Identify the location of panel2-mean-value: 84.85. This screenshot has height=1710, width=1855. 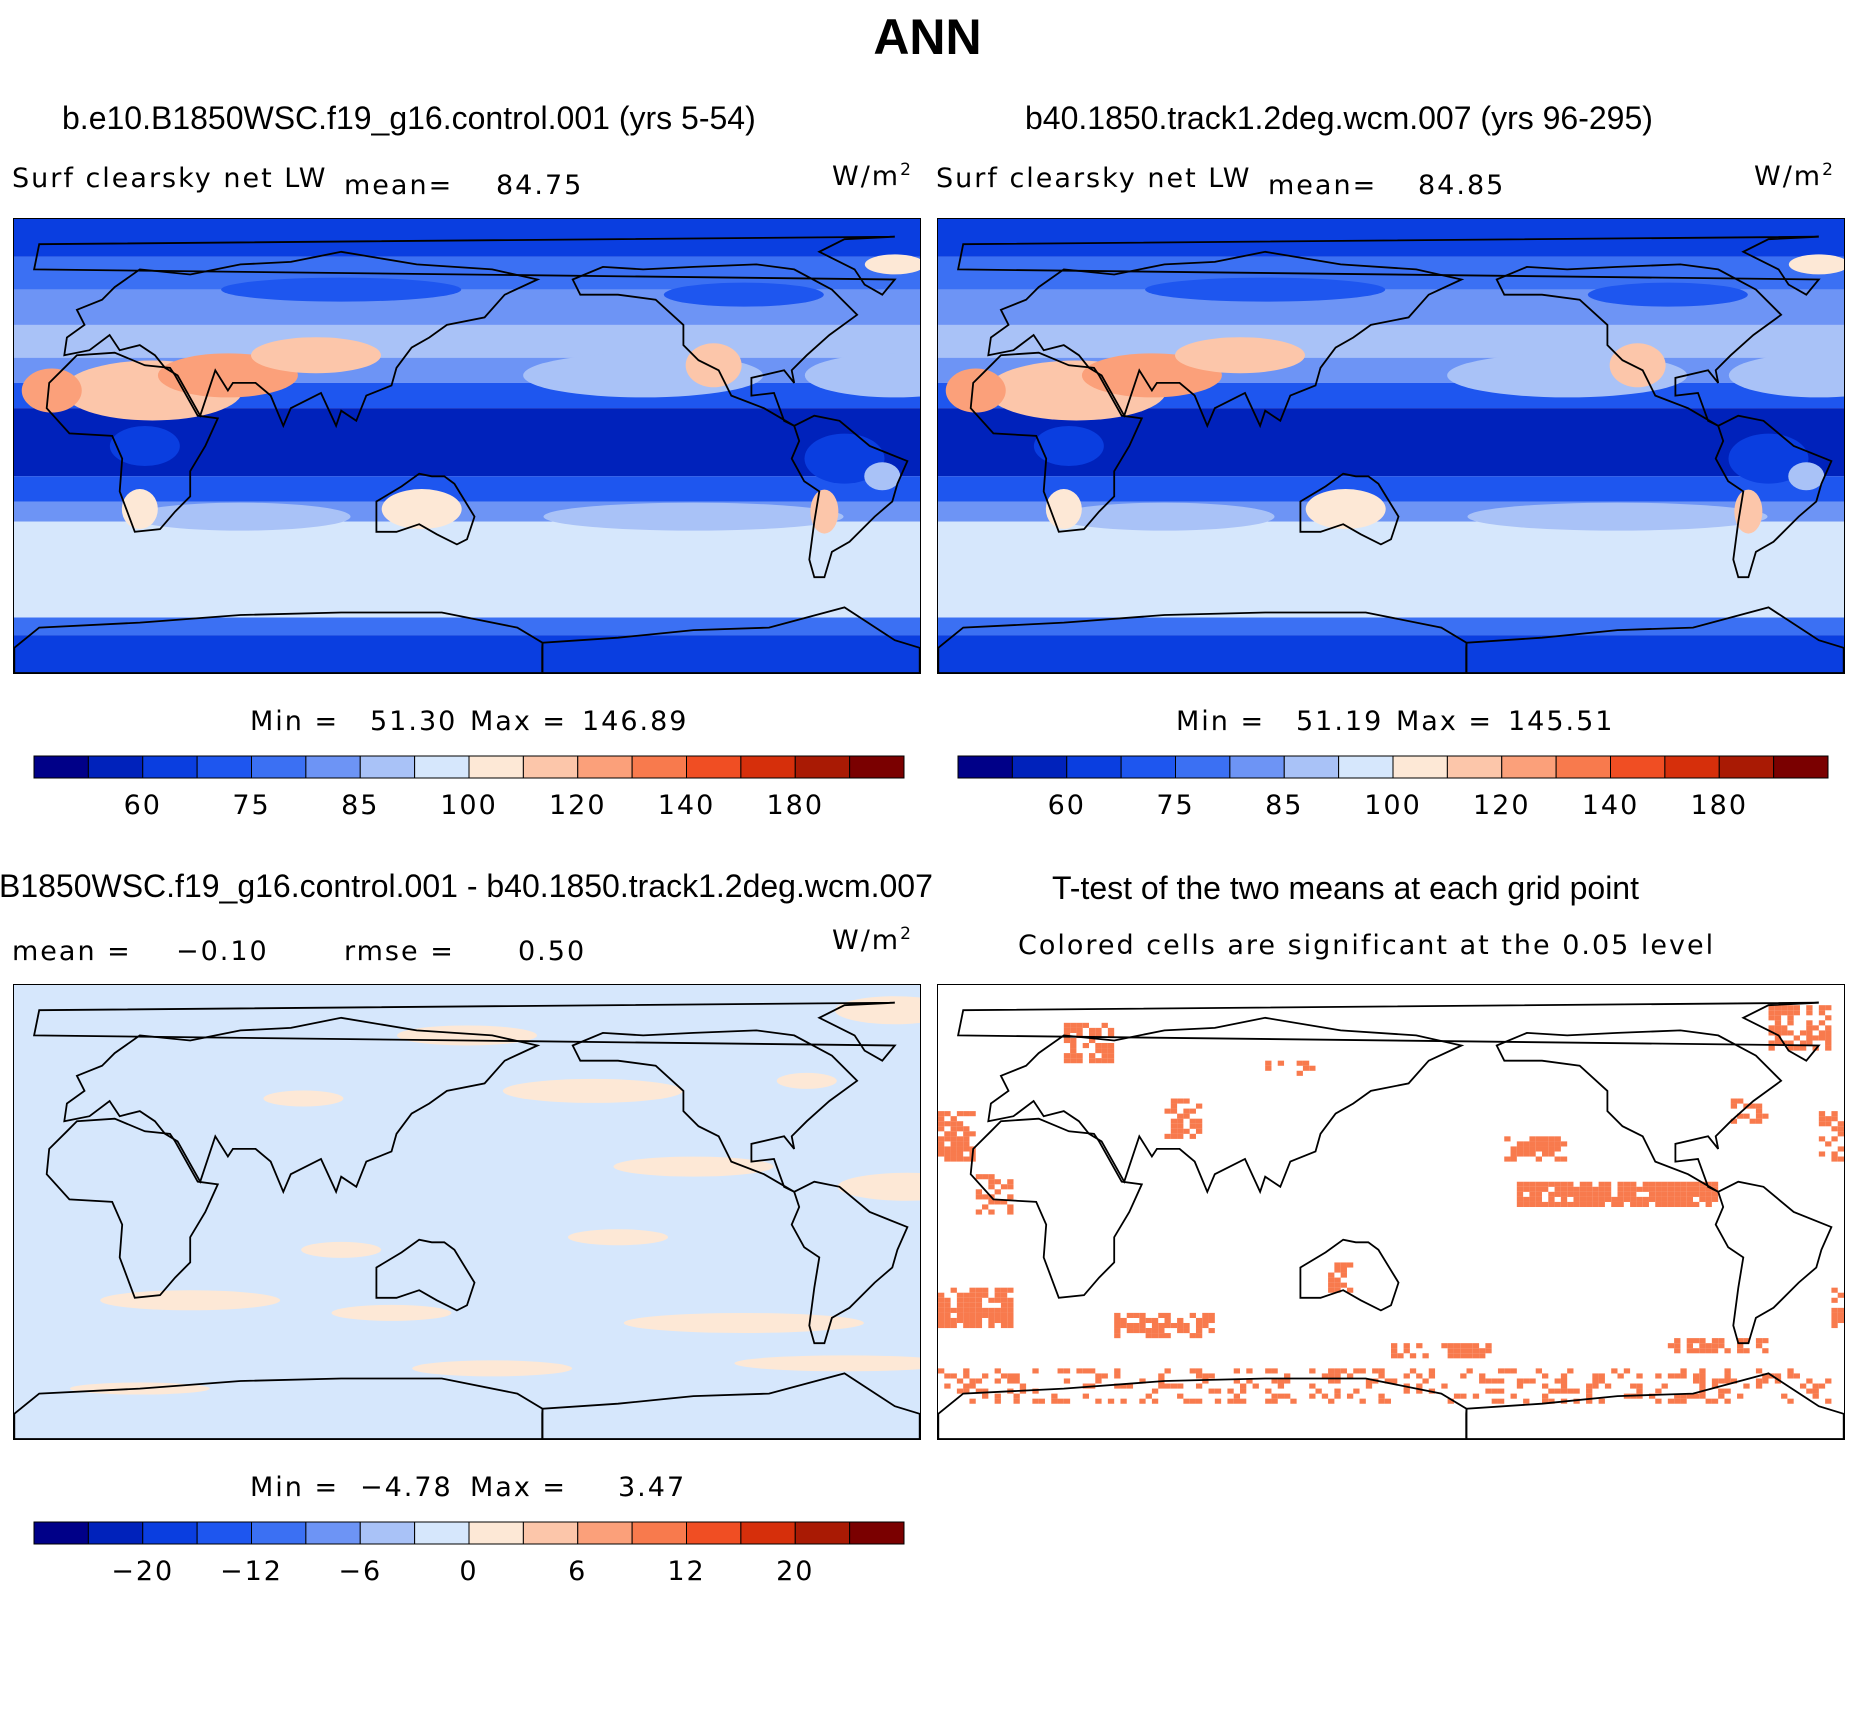
(1462, 185).